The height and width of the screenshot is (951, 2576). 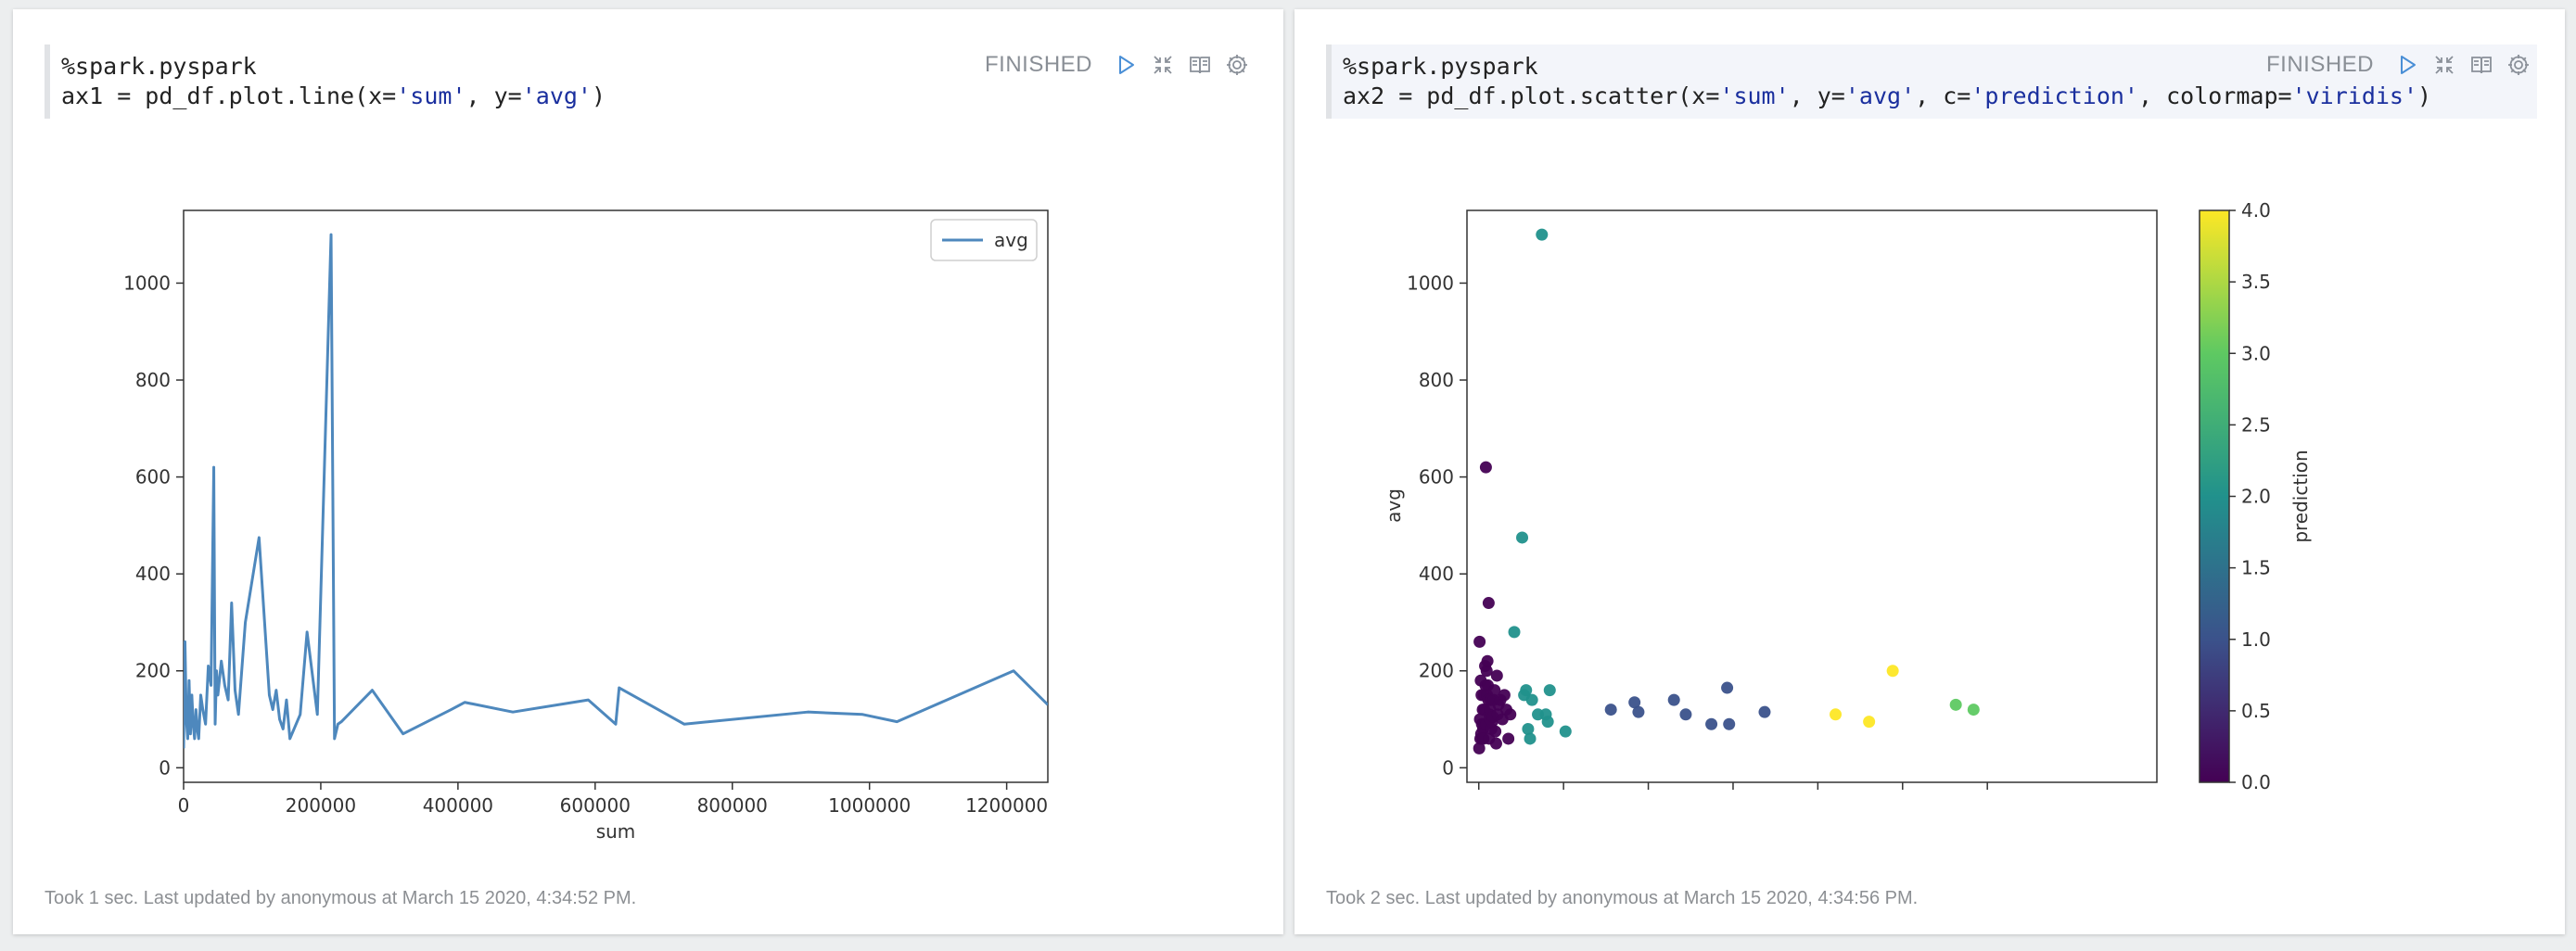 What do you see at coordinates (2354, 95) in the screenshot?
I see `code-string-token: 'viridis'` at bounding box center [2354, 95].